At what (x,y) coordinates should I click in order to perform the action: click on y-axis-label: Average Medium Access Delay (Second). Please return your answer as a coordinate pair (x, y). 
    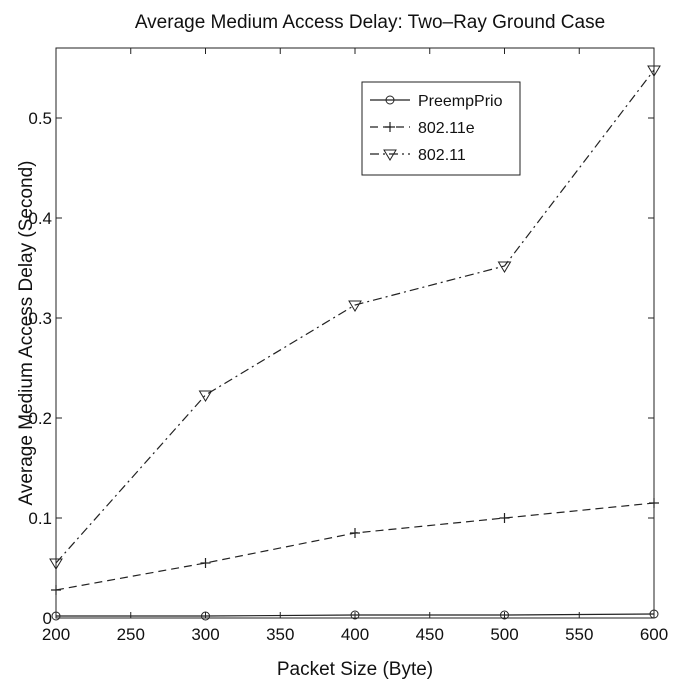
    Looking at the image, I should click on (26, 333).